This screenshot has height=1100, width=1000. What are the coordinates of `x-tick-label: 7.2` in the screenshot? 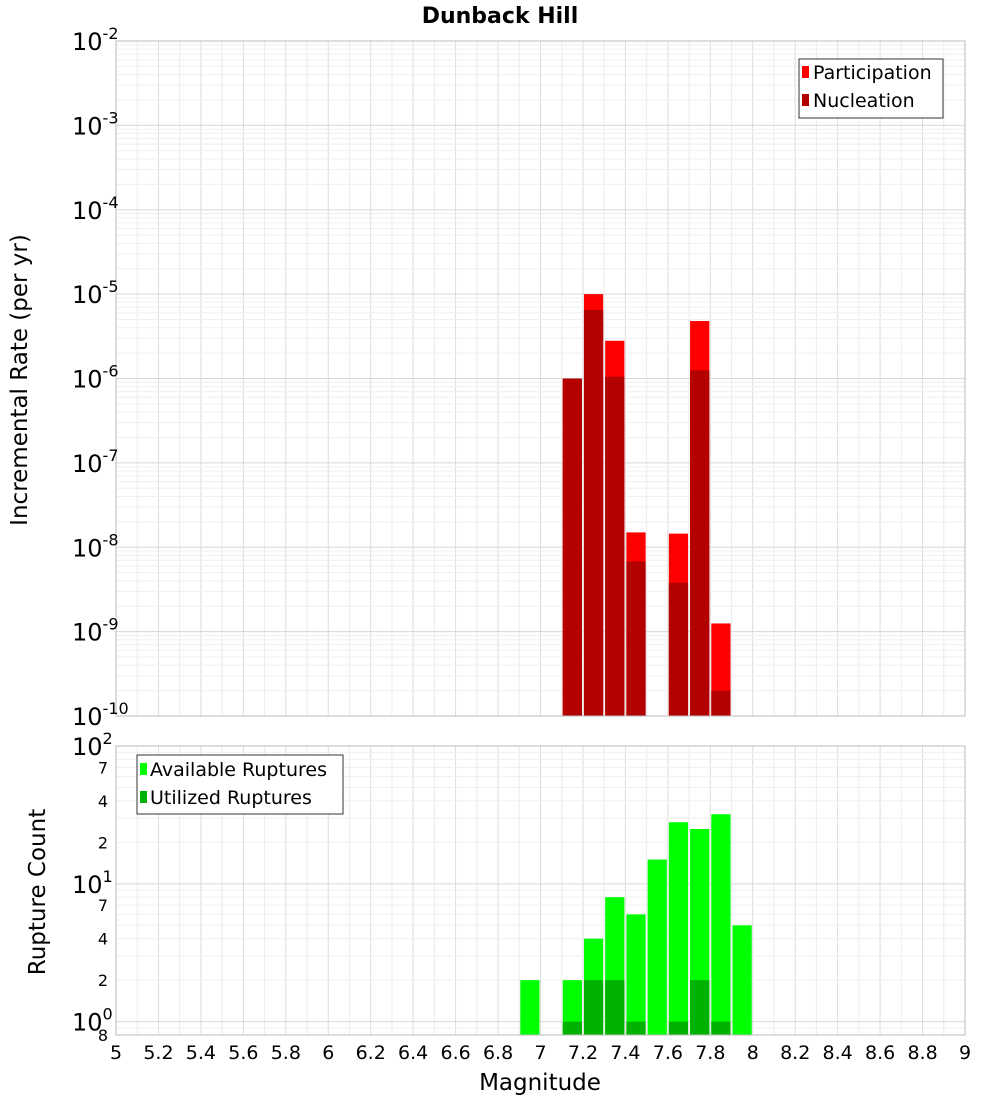 It's located at (583, 1053).